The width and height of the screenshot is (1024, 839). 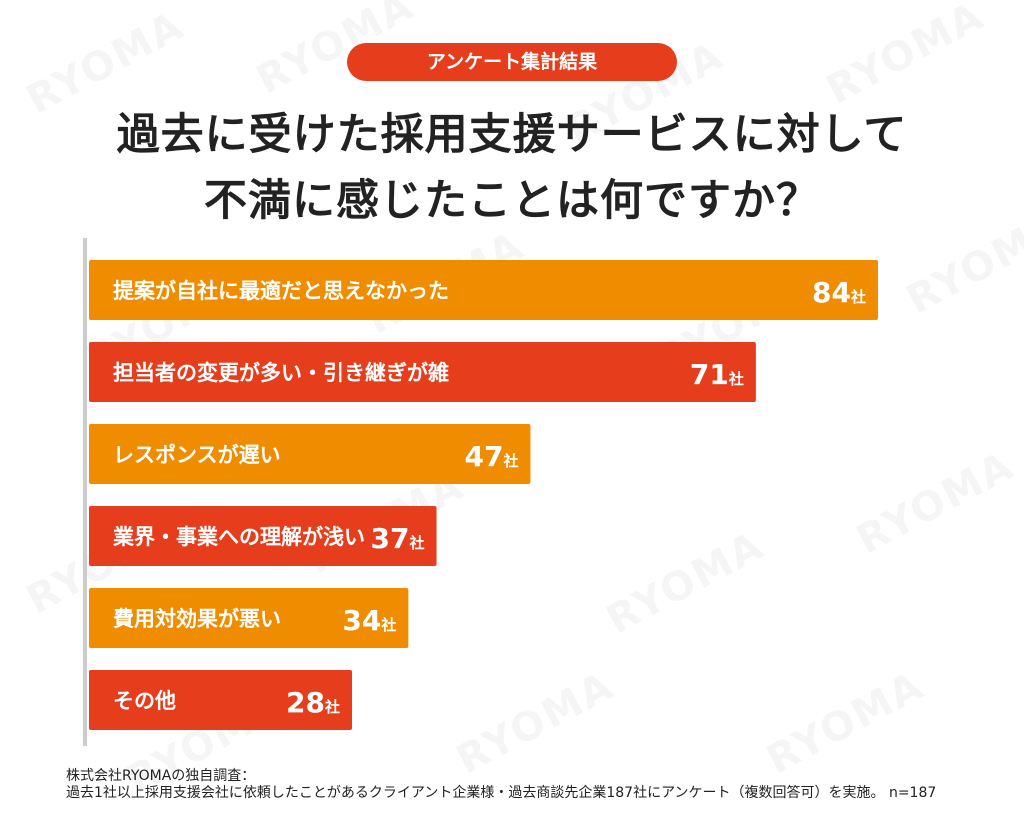 What do you see at coordinates (717, 374) in the screenshot?
I see `bar-value-label: 71社` at bounding box center [717, 374].